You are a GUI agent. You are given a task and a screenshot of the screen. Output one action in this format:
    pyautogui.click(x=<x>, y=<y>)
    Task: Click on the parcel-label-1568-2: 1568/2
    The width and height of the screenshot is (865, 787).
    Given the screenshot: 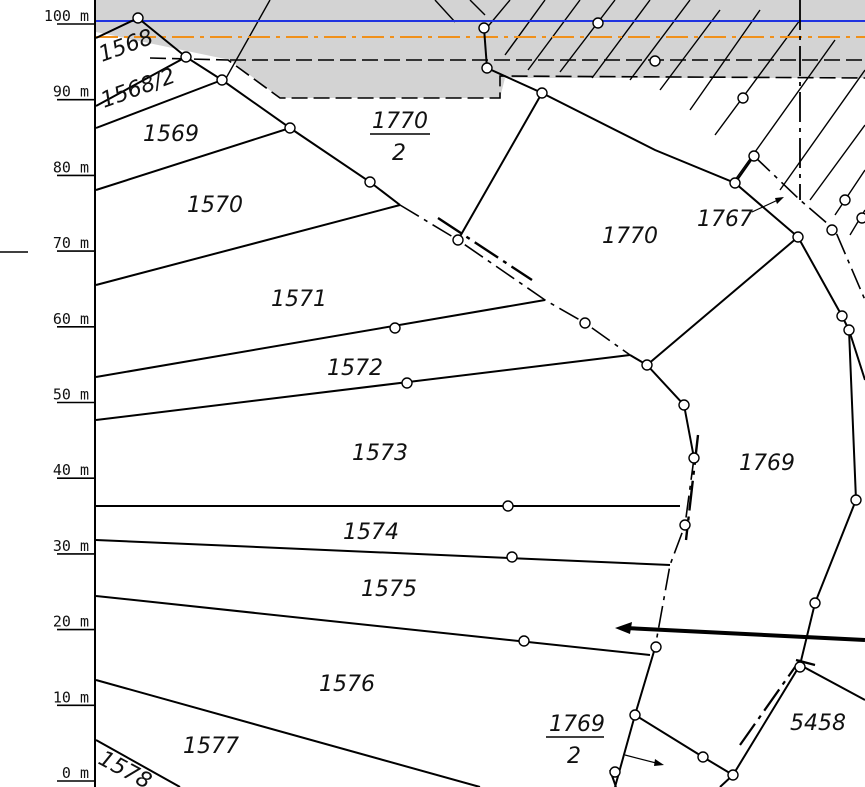 What is the action you would take?
    pyautogui.click(x=138, y=89)
    